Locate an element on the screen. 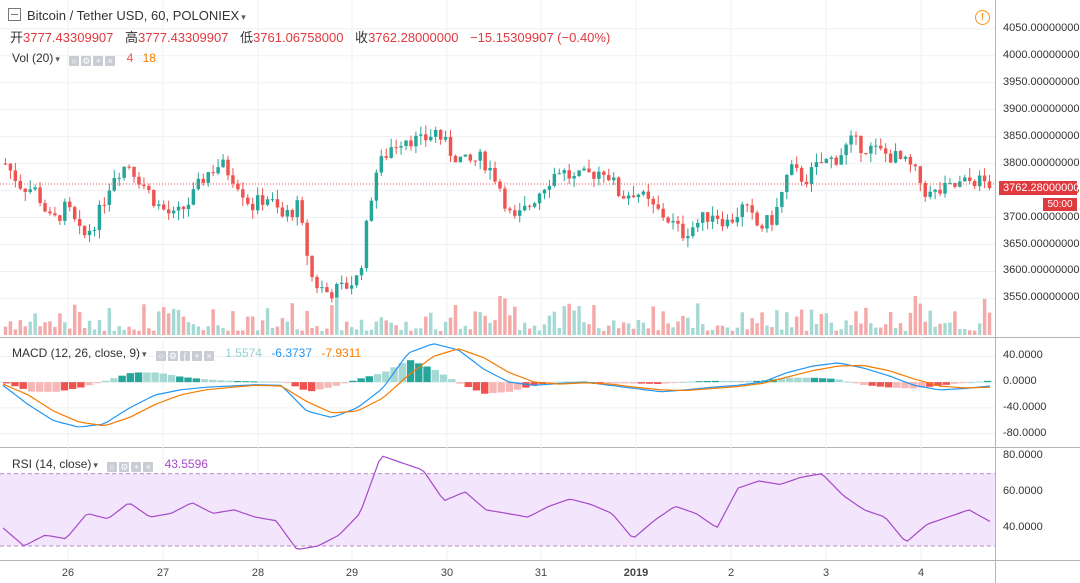  rsi-line is located at coordinates (496, 502).